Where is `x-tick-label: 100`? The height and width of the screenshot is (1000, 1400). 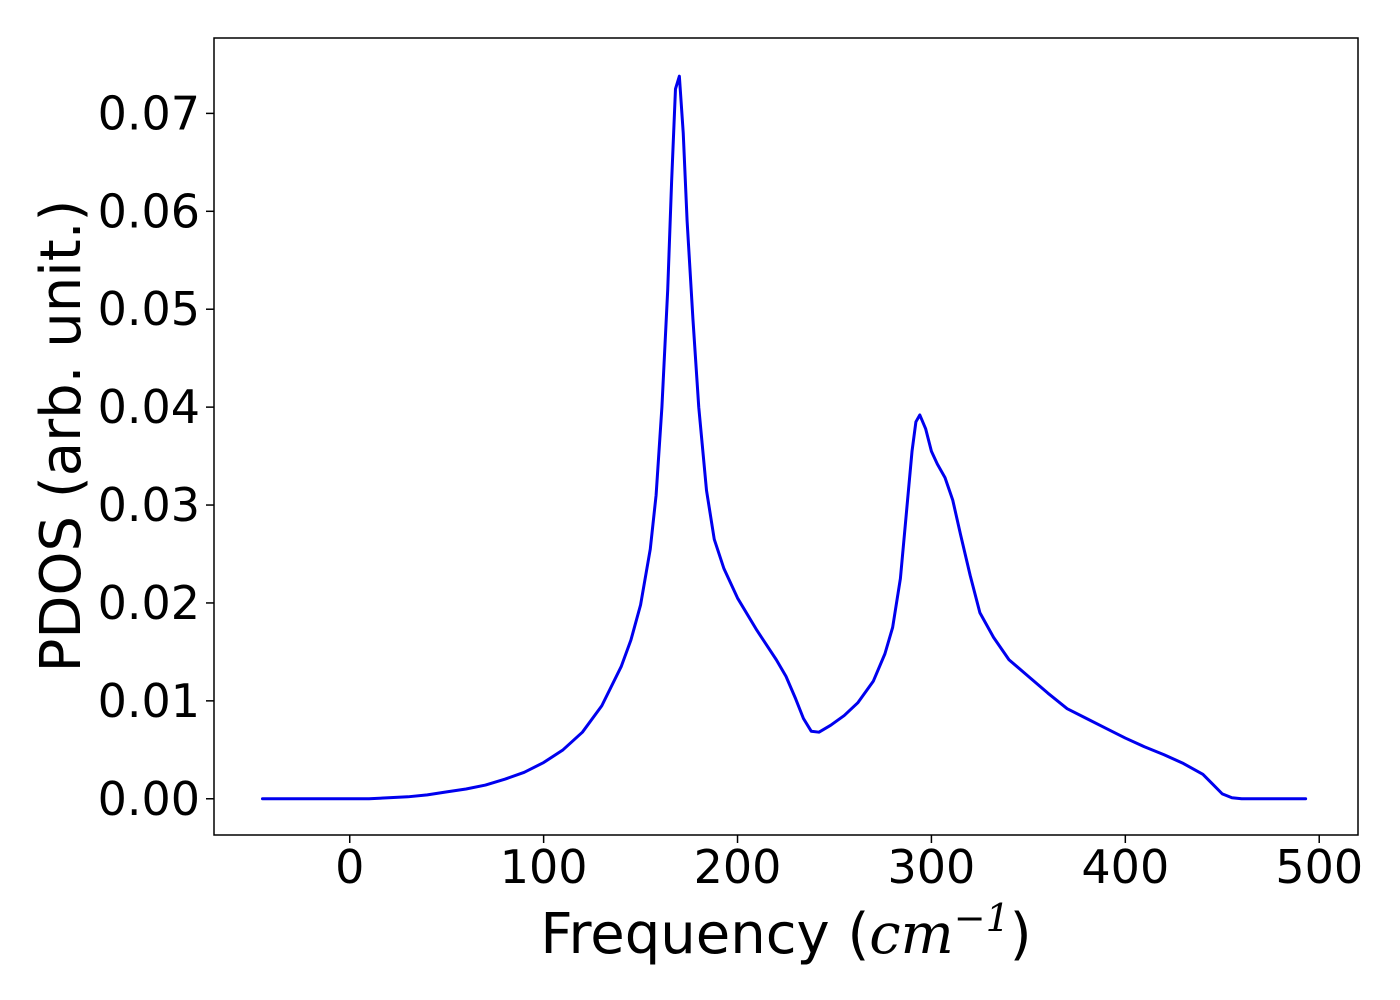
x-tick-label: 100 is located at coordinates (544, 867).